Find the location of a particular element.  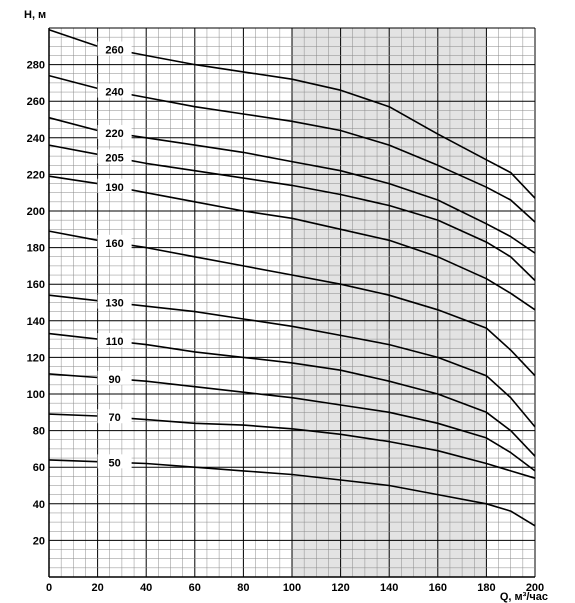

series-260-label: 260 is located at coordinates (114, 51).